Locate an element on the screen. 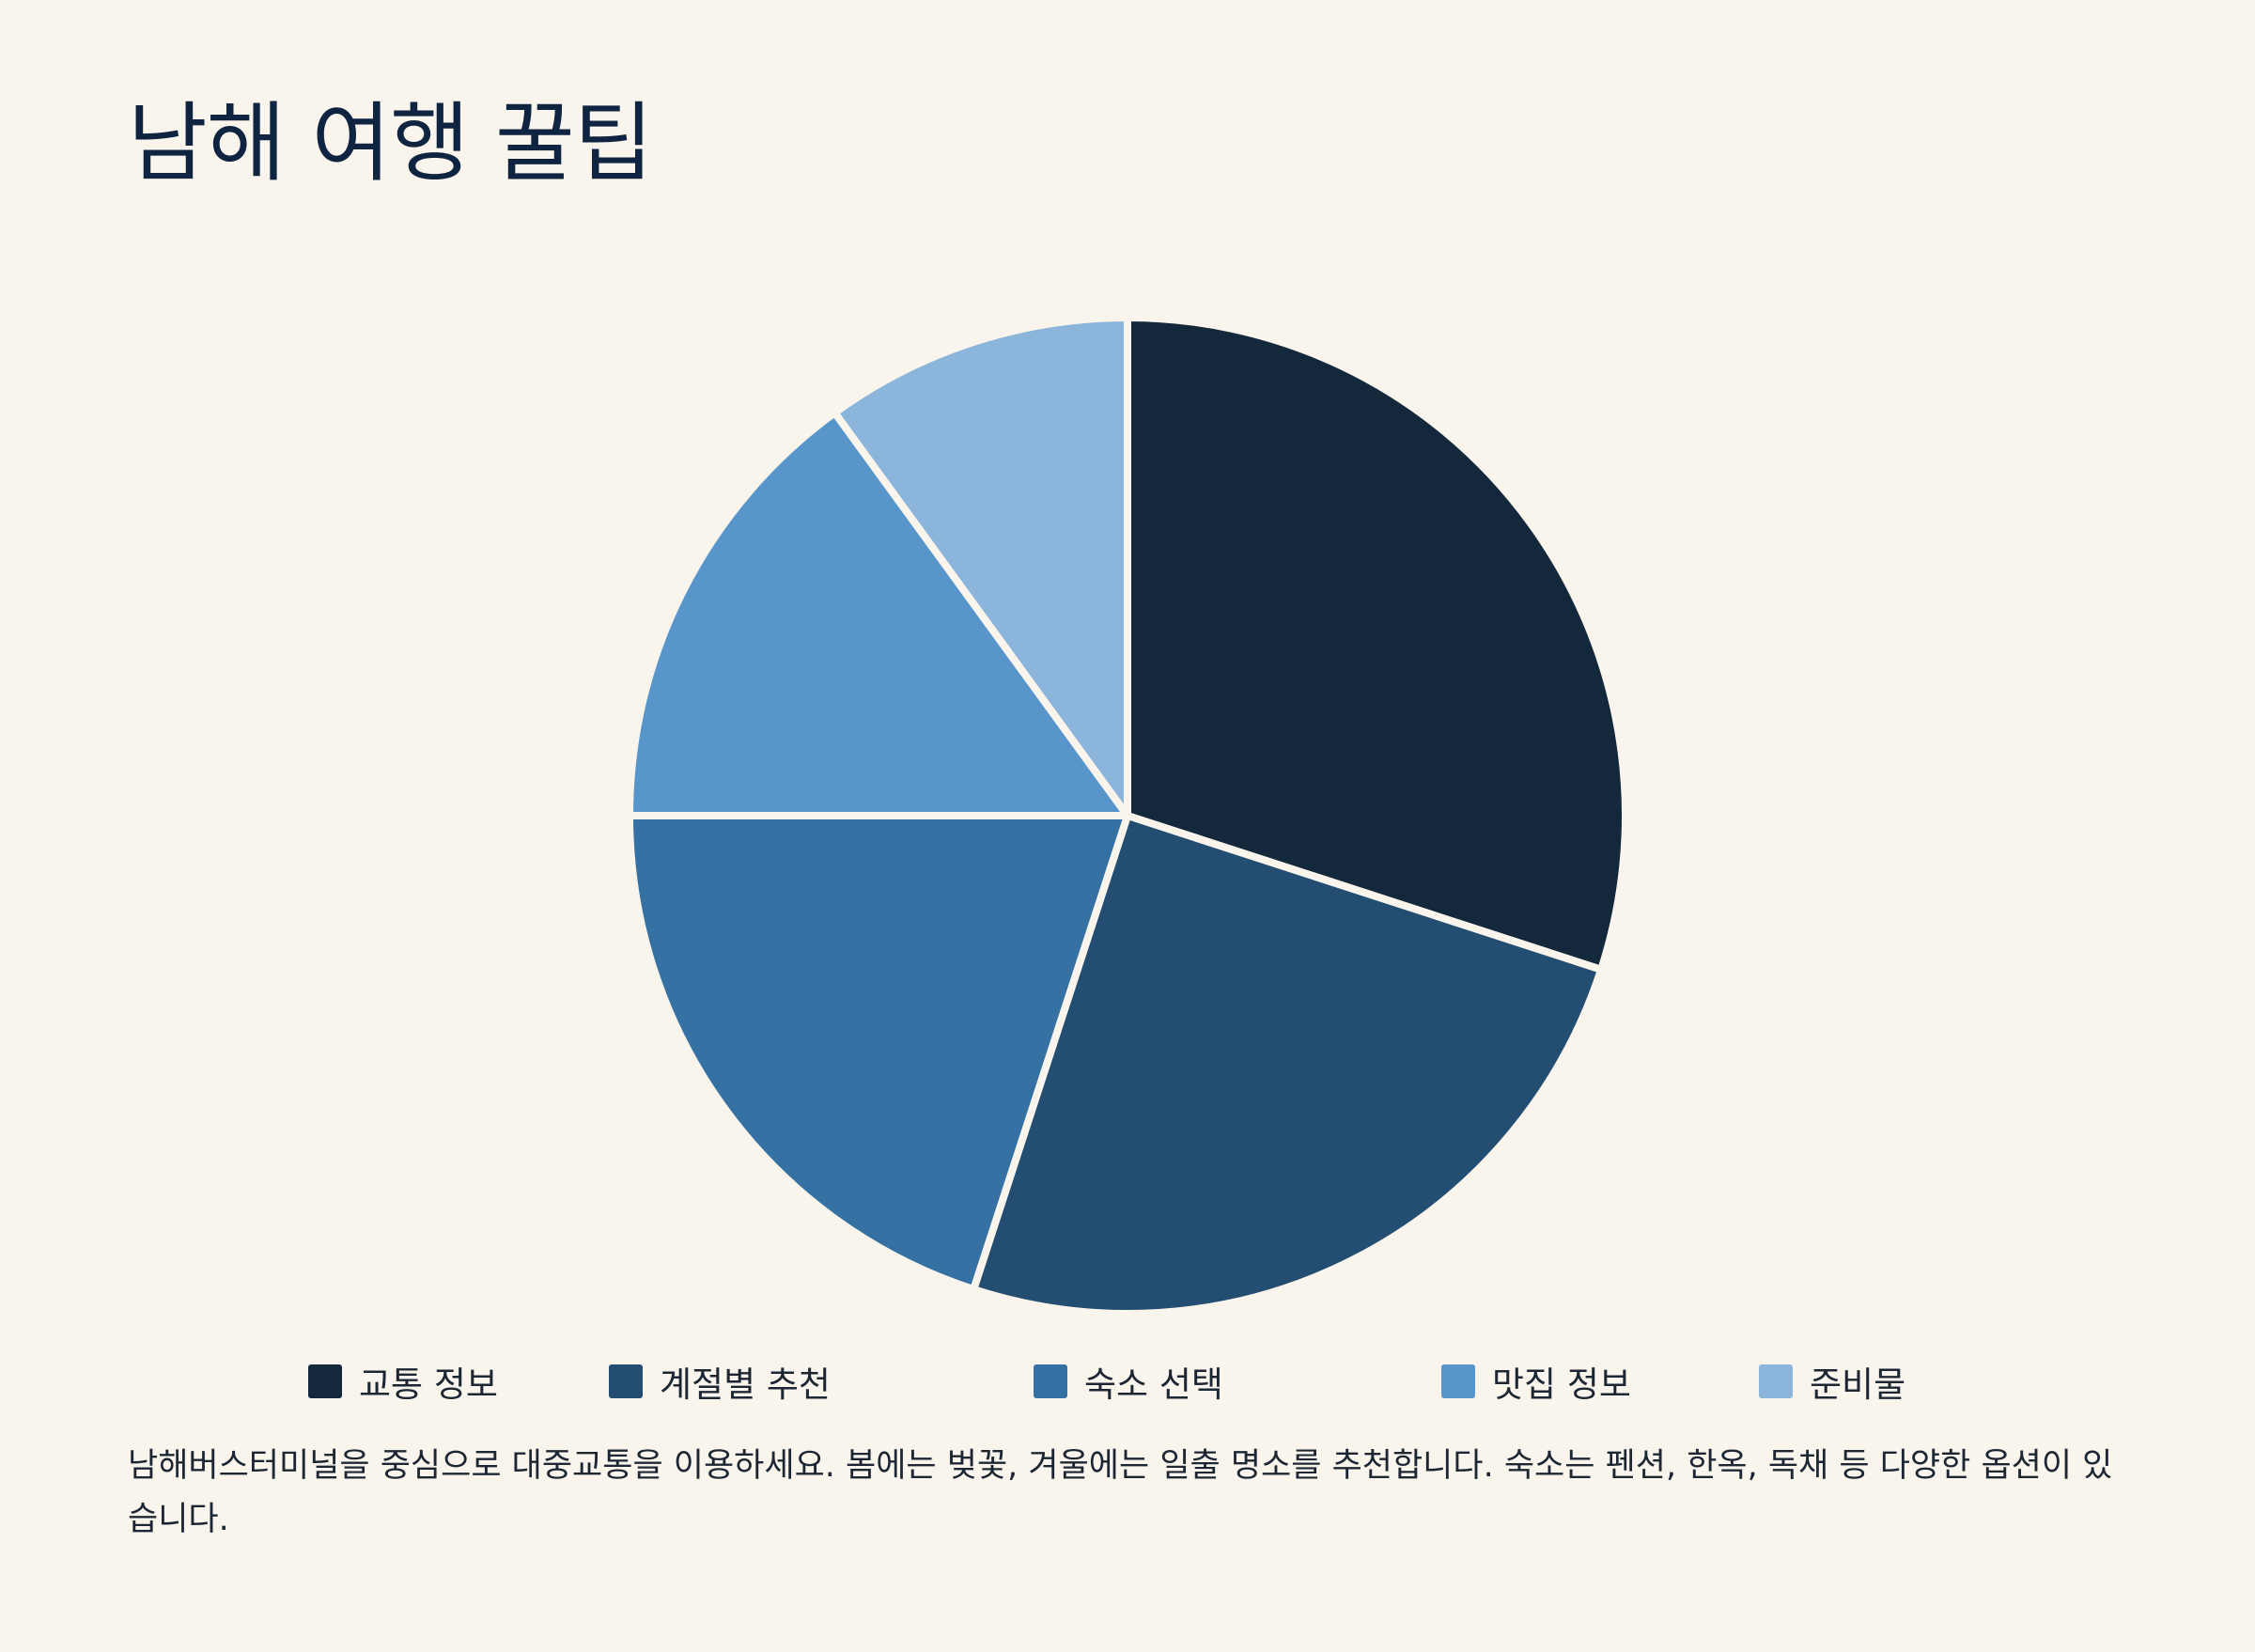 The image size is (2255, 1652). legend-item-lodging: 숙소 선택 is located at coordinates (1128, 1383).